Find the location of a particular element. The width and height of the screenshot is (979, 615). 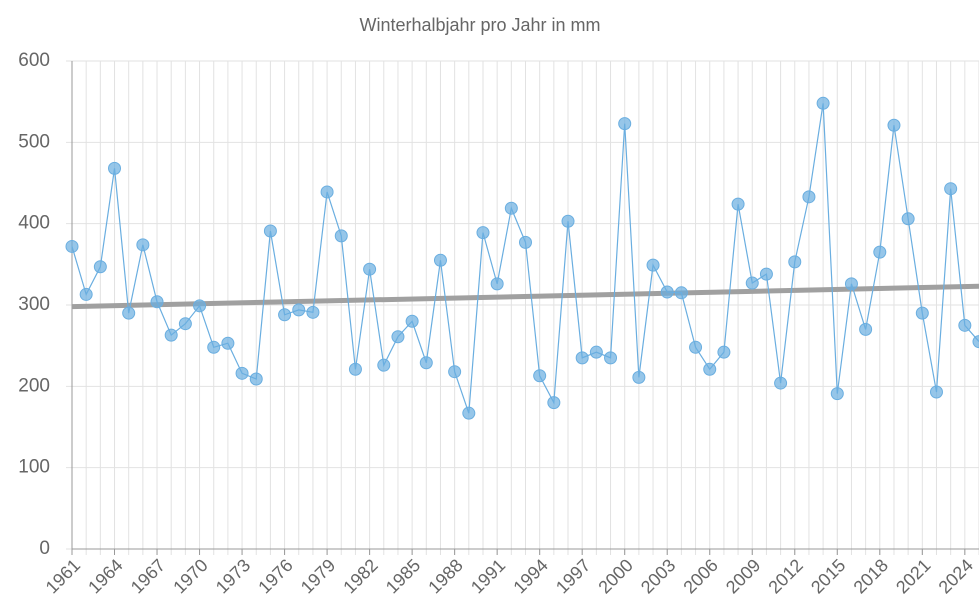

chart-title: Winterhalbjahr pro Jahr in mm is located at coordinates (479, 25).